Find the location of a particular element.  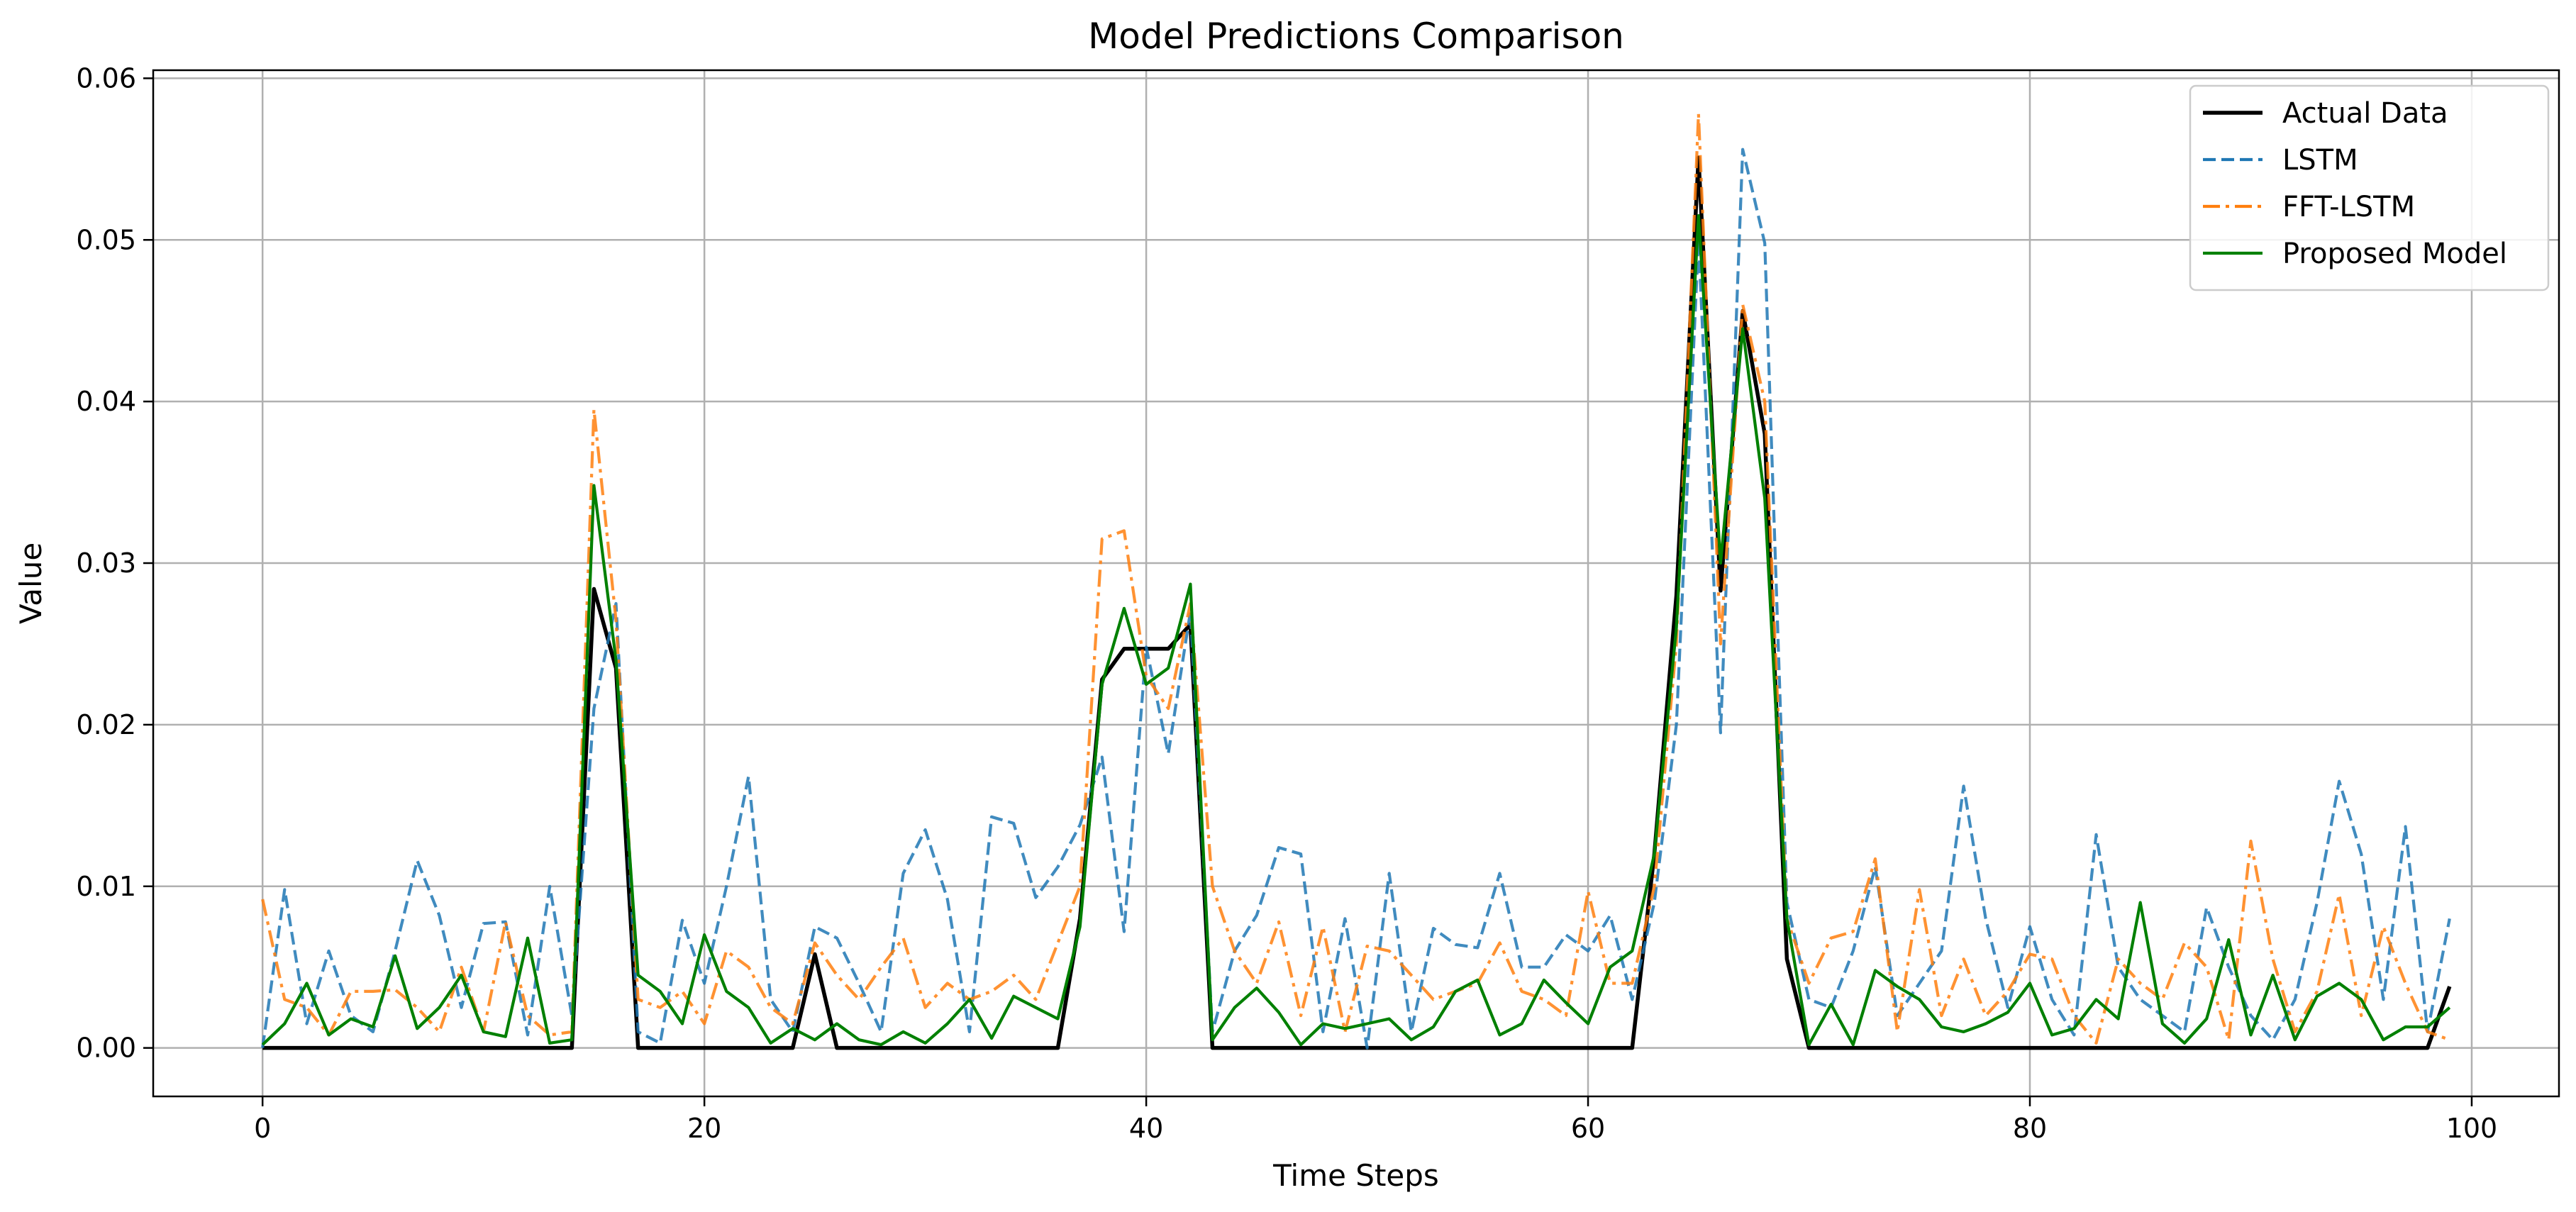

legend-box is located at coordinates (2369, 187).